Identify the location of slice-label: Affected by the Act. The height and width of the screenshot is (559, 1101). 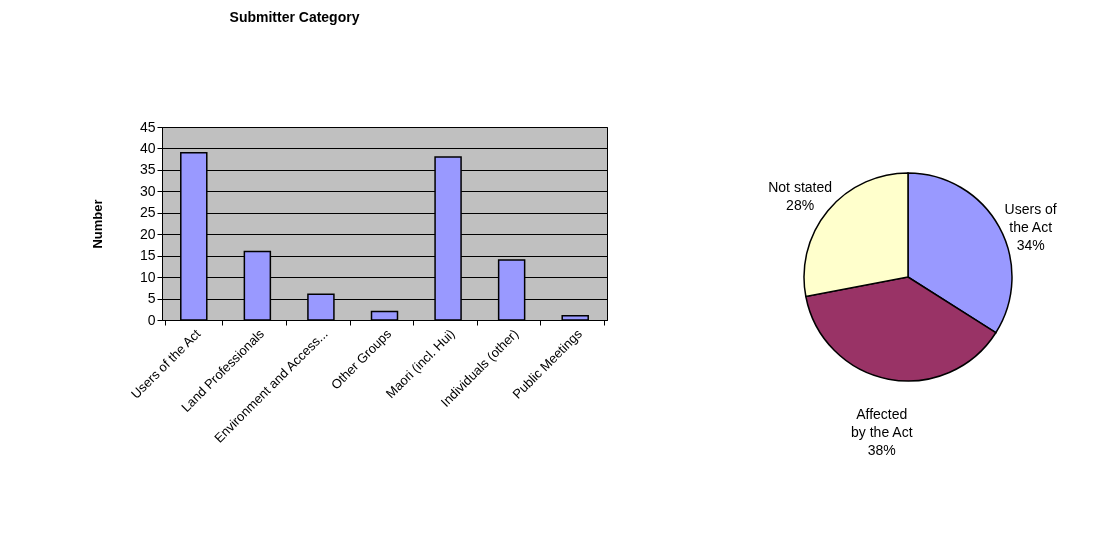
(882, 422).